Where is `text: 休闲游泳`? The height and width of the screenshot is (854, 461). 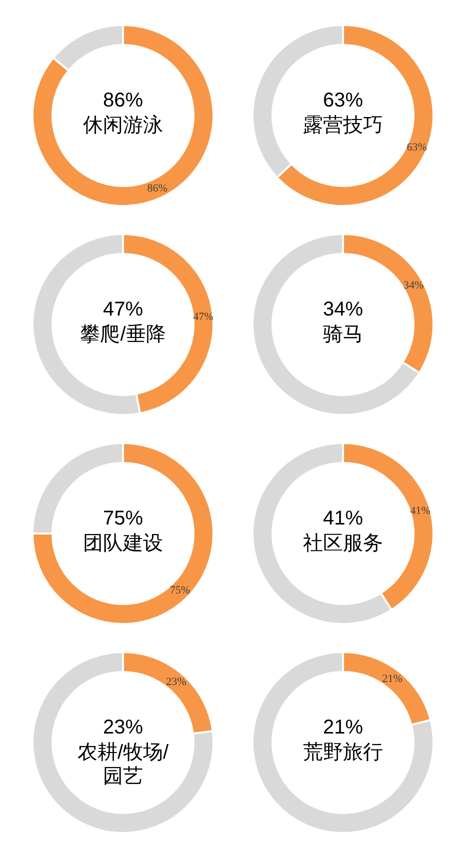 text: 休闲游泳 is located at coordinates (122, 125).